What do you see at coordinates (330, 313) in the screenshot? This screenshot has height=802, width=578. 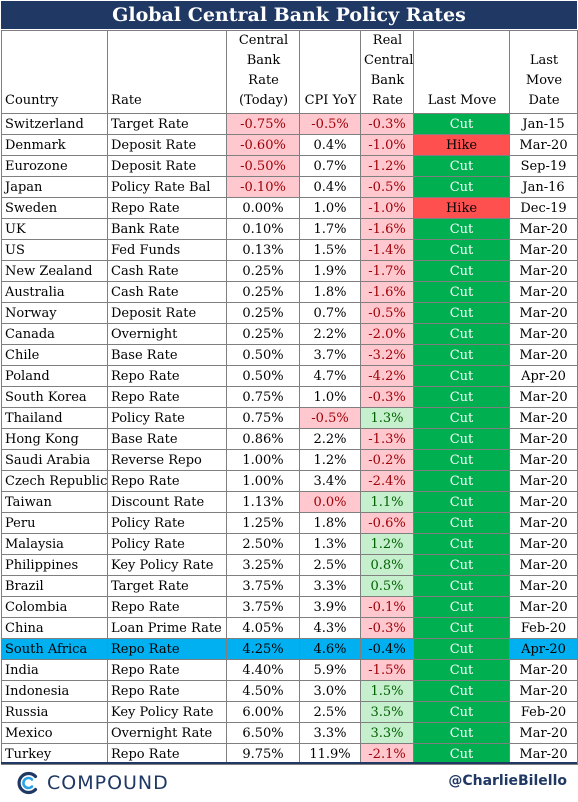 I see `cell-cpi: 0.7%` at bounding box center [330, 313].